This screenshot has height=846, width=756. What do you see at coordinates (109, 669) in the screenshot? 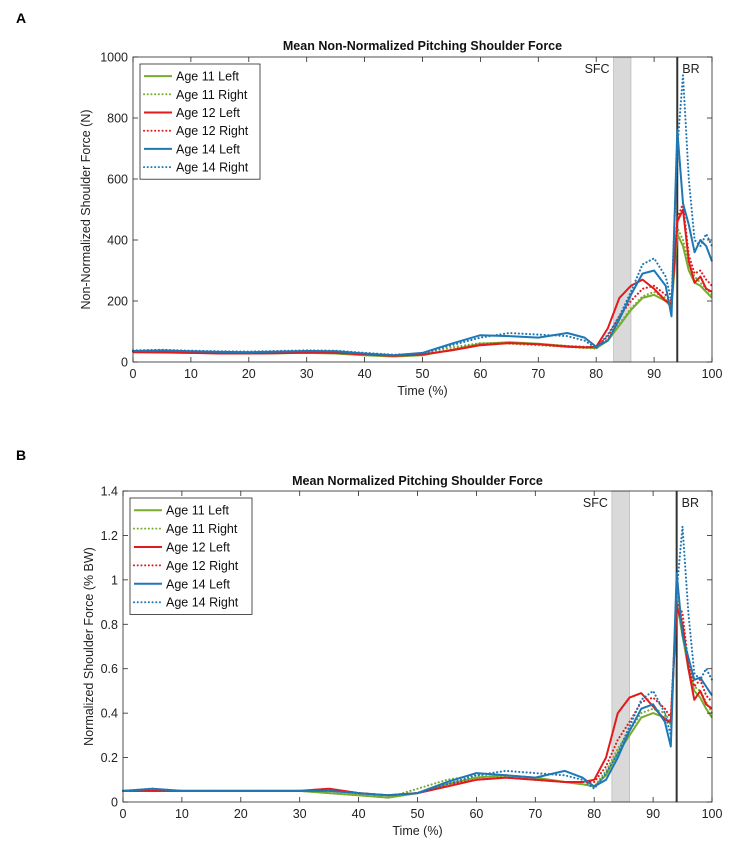
I see `y-tick-label: 0.6` at bounding box center [109, 669].